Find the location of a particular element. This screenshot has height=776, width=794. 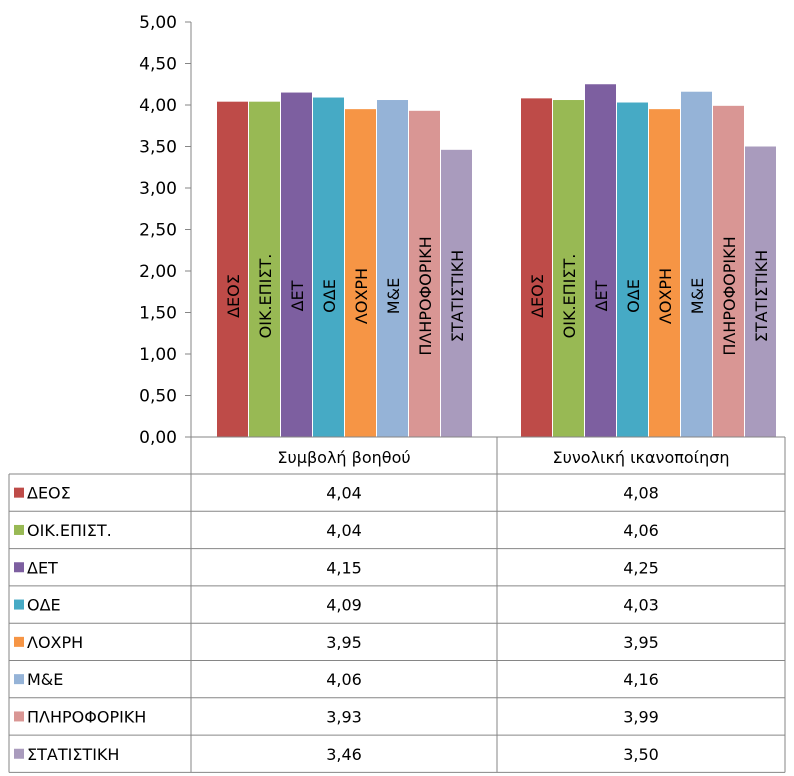

y-tick-label: 1,50 is located at coordinates (158, 314).